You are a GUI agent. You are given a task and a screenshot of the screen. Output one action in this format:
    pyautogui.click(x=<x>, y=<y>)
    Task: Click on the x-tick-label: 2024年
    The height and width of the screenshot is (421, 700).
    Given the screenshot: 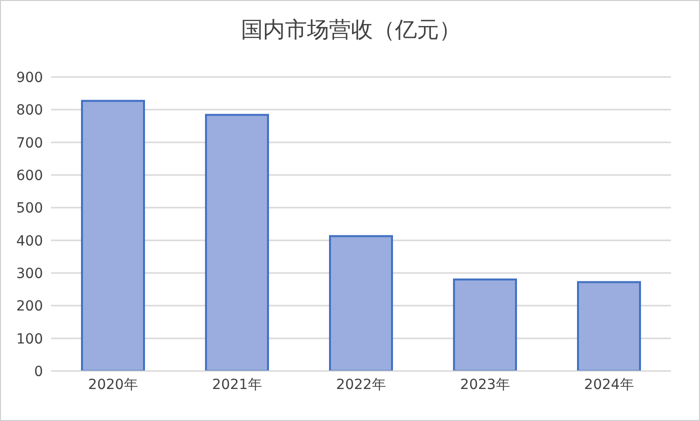 What is the action you would take?
    pyautogui.click(x=609, y=384)
    